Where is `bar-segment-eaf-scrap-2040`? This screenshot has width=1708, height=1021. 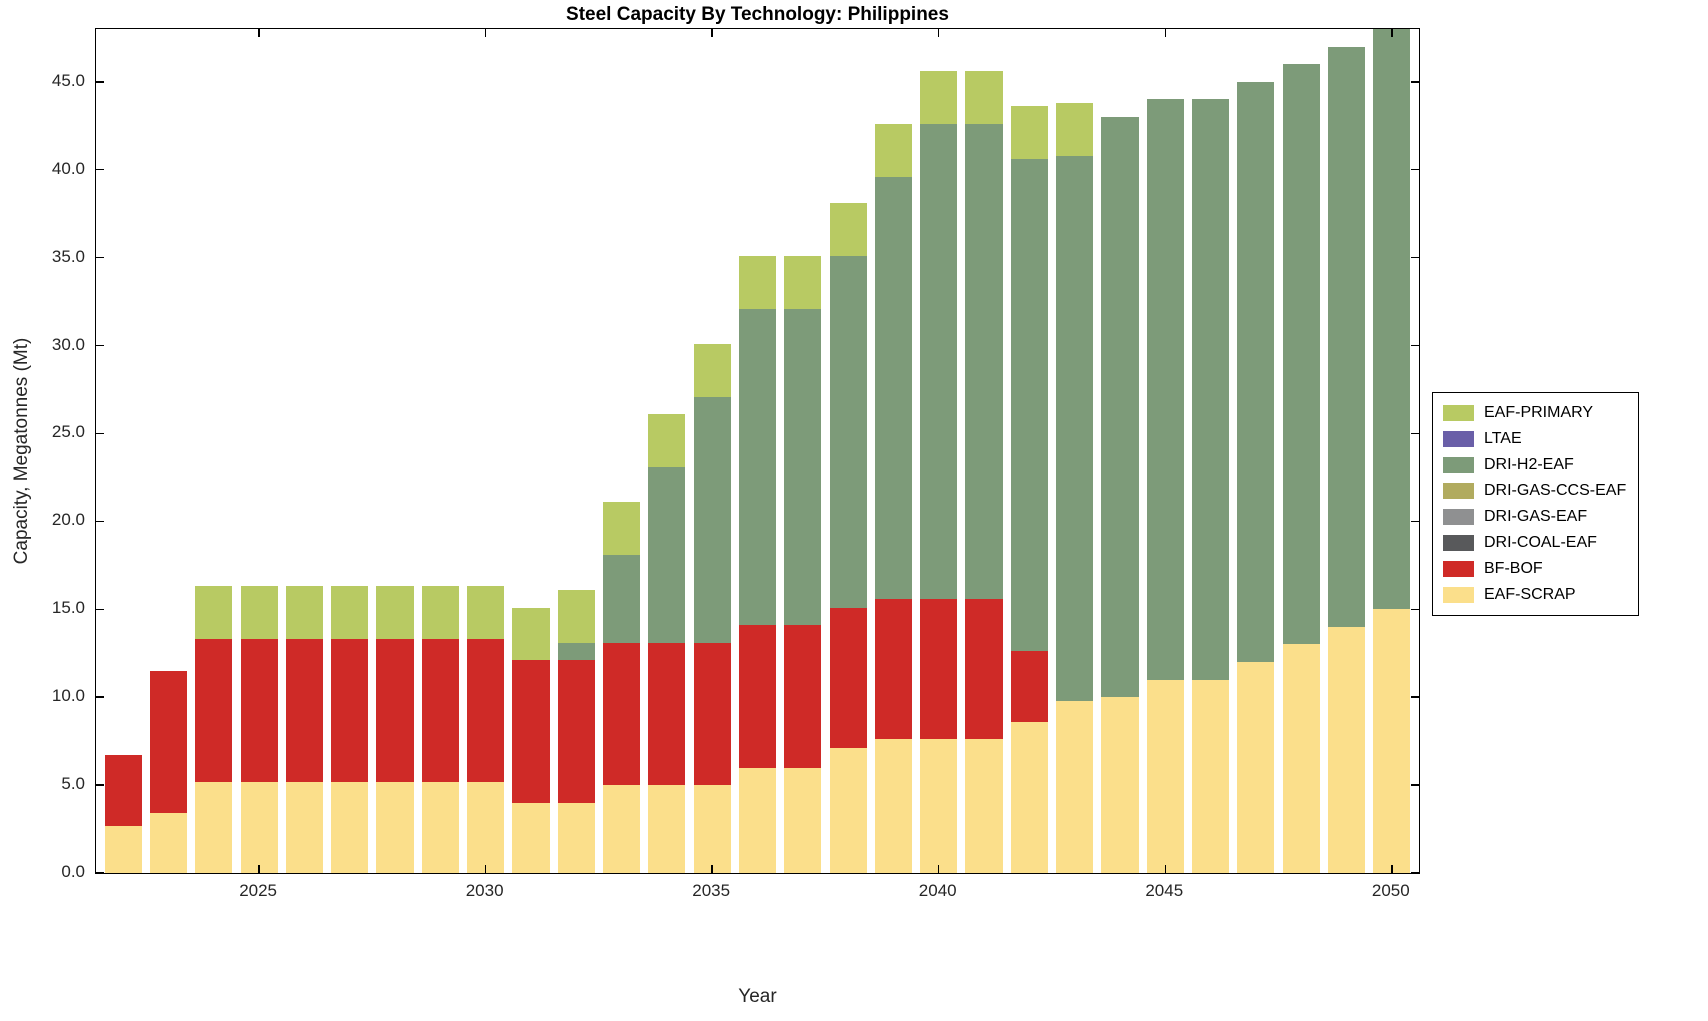 bar-segment-eaf-scrap-2040 is located at coordinates (939, 806).